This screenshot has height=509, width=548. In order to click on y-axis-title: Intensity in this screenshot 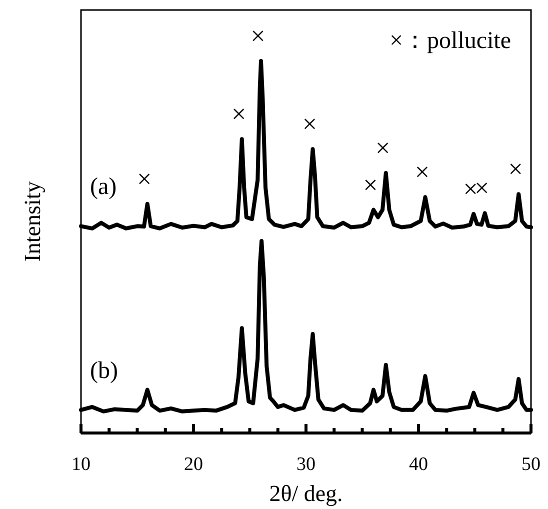, I will do `click(32, 221)`.